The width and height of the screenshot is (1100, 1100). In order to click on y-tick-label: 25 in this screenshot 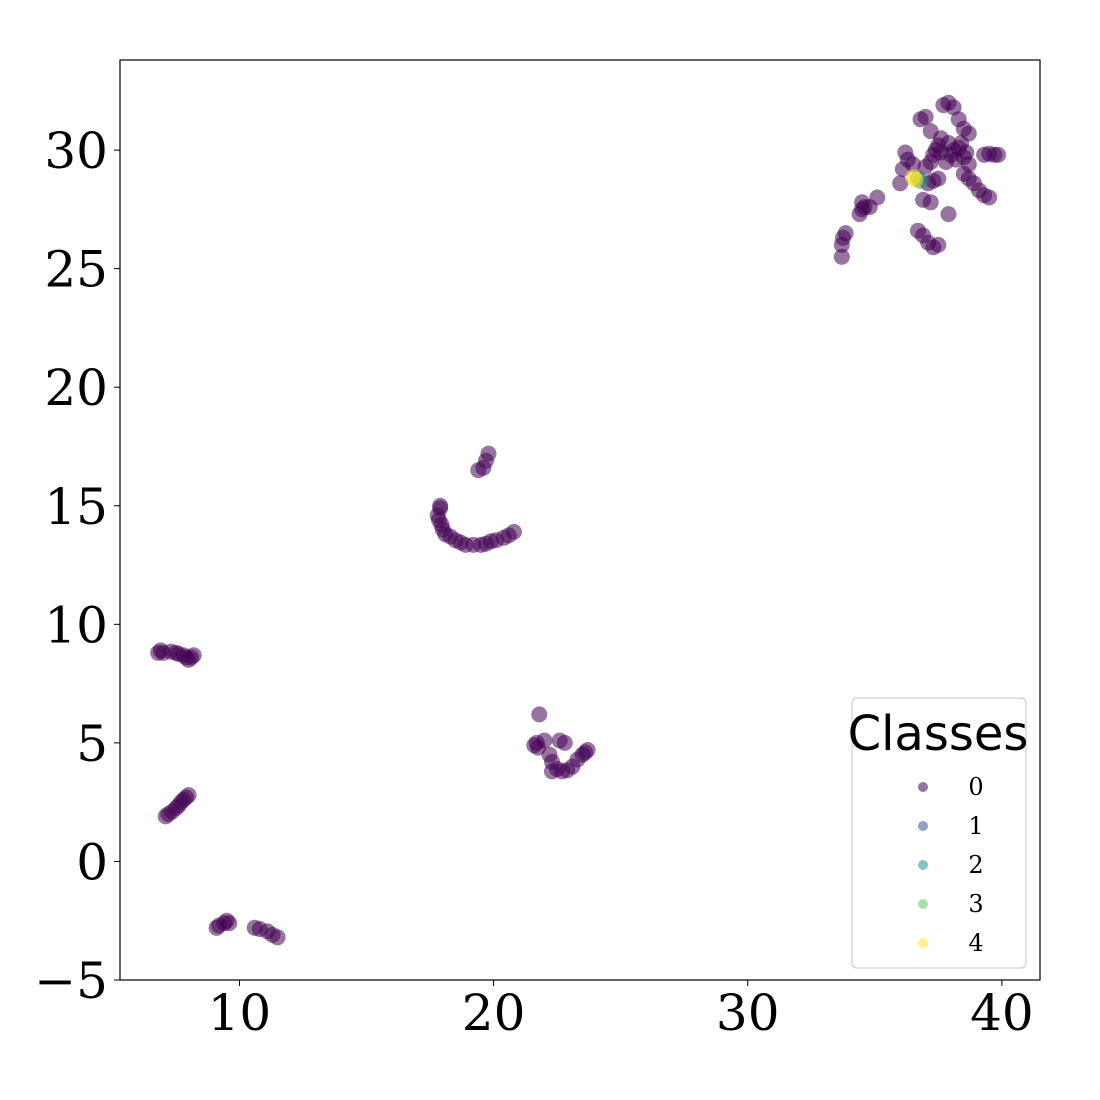, I will do `click(76, 270)`.